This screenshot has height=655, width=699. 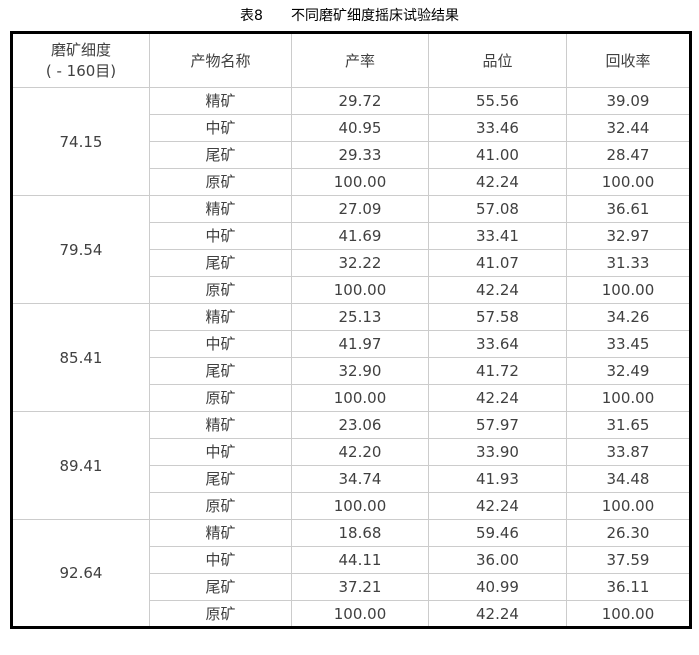 I want to click on header-fineness: 磨矿细度 ( - 160目), so click(x=80, y=60).